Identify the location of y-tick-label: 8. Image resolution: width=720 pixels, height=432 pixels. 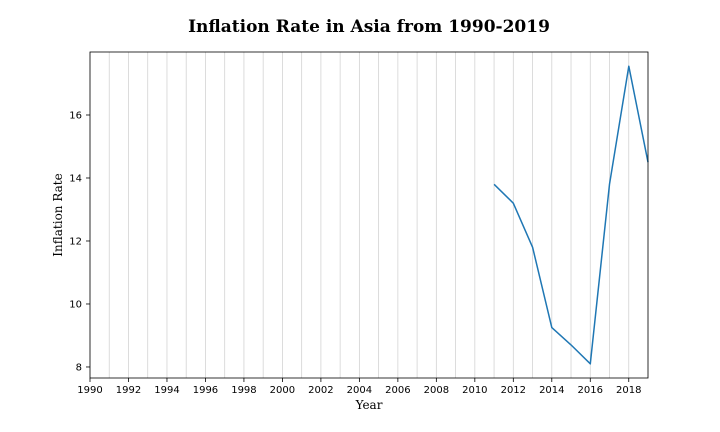
(79, 367).